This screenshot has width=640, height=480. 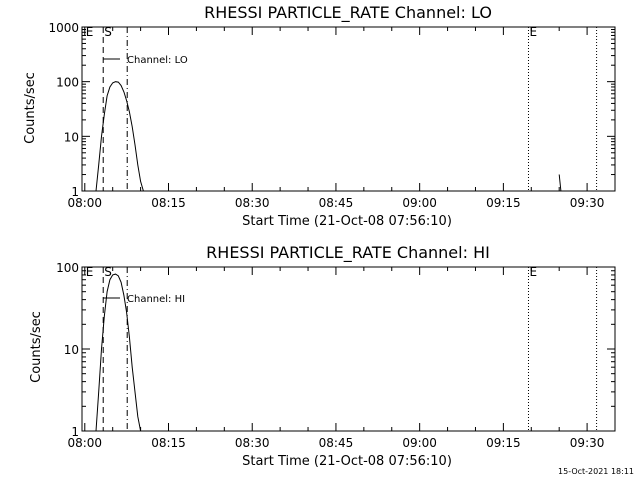 What do you see at coordinates (348, 13) in the screenshot?
I see `chart-title: RHESSI PARTICLE_RATE Channel: LO` at bounding box center [348, 13].